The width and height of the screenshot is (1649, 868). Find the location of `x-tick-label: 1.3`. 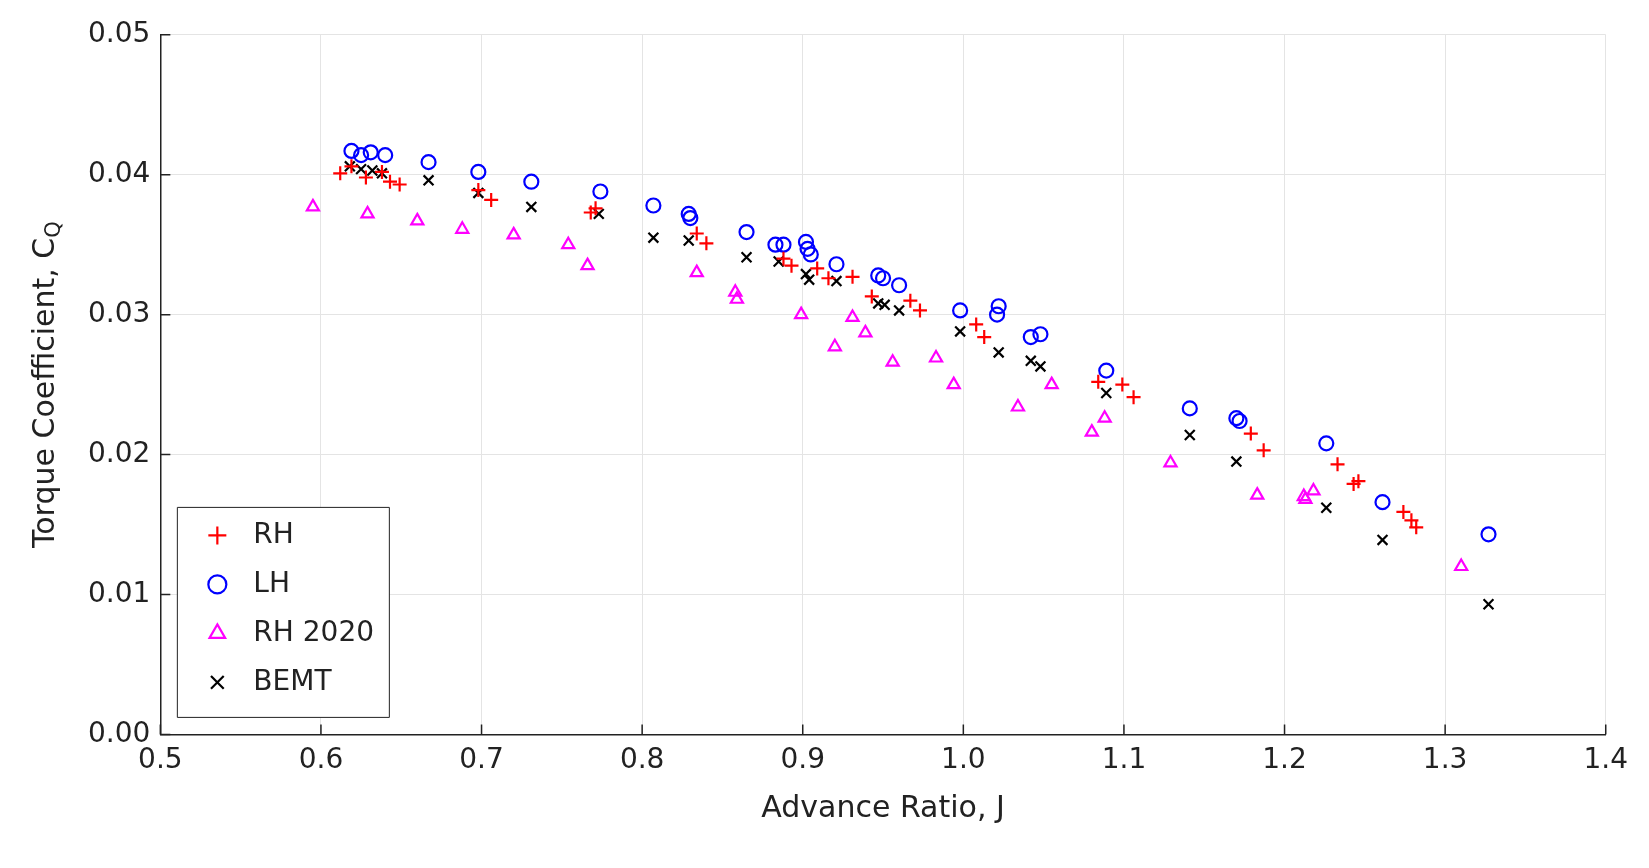

x-tick-label: 1.3 is located at coordinates (1445, 759).